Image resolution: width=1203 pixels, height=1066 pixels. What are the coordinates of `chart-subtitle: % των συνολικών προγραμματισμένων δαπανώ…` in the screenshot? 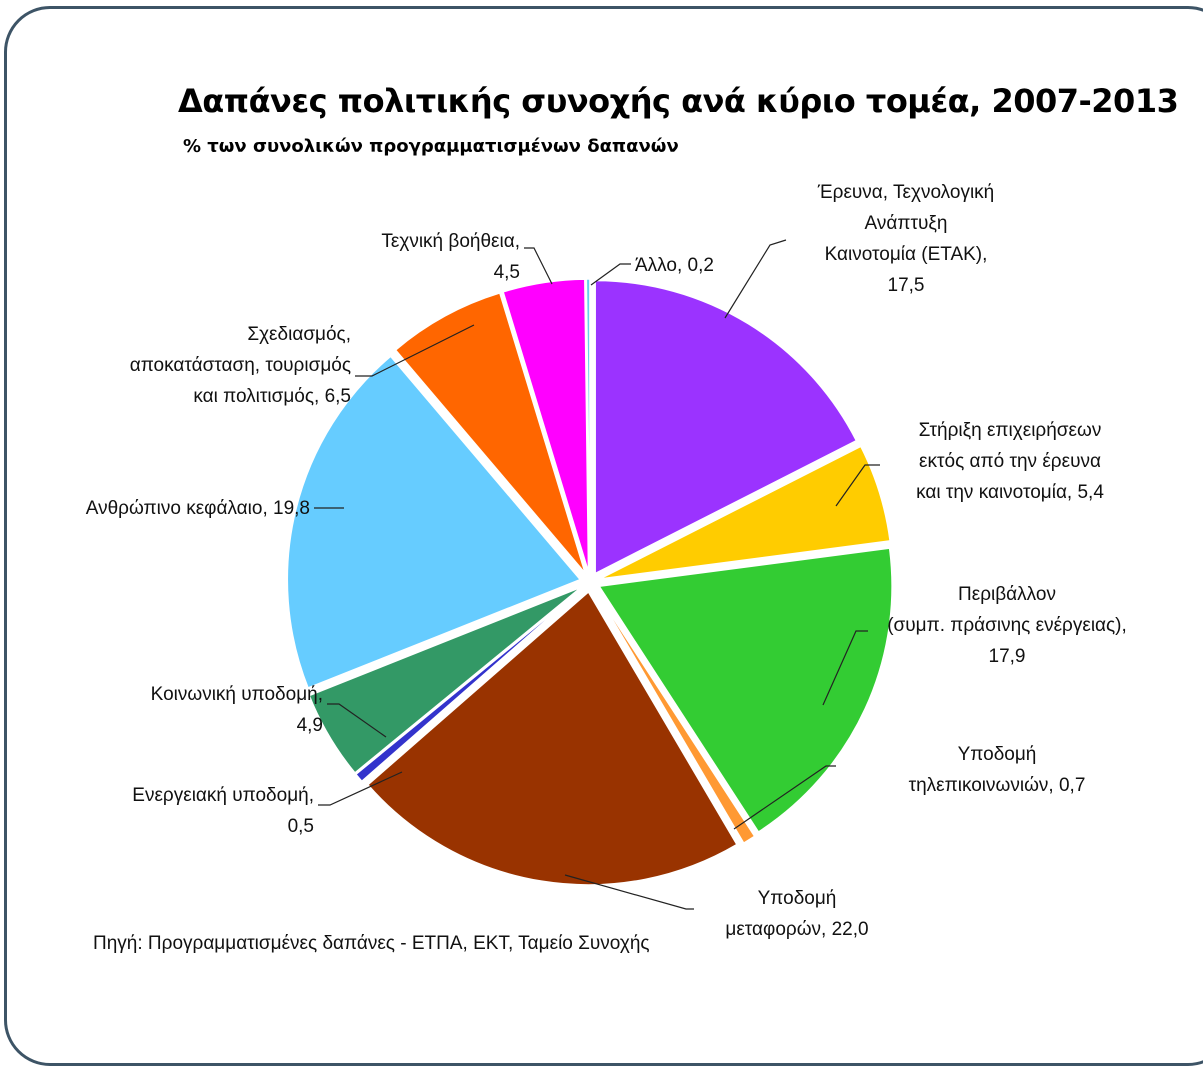 It's located at (431, 146).